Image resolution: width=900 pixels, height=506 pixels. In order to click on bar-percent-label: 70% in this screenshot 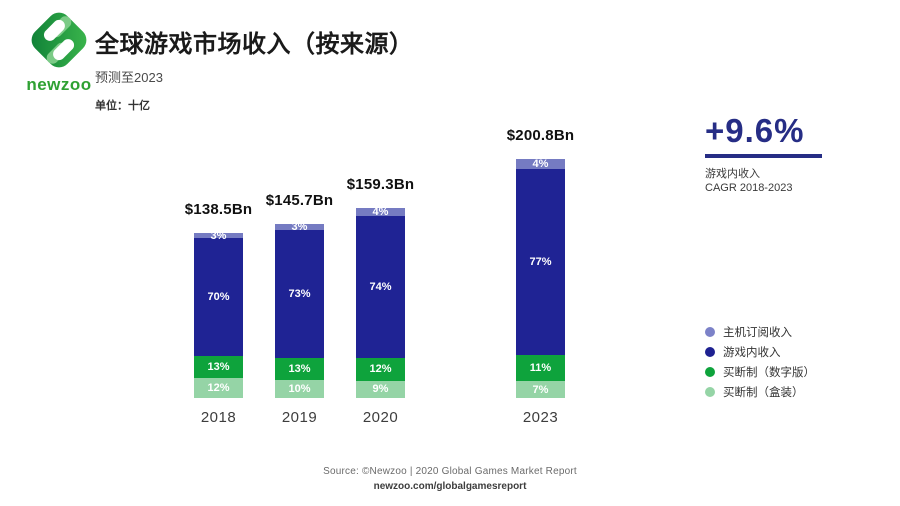, I will do `click(218, 296)`.